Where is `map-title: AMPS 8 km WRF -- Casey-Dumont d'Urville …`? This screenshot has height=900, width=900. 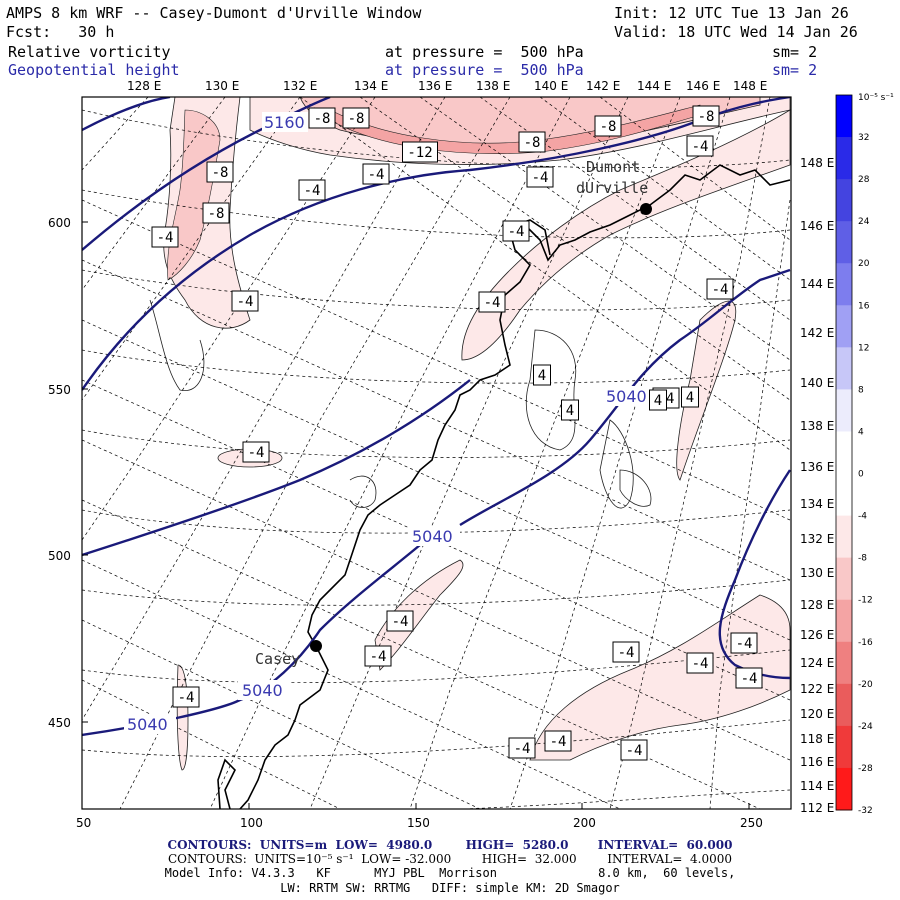 map-title: AMPS 8 km WRF -- Casey-Dumont d'Urville … is located at coordinates (214, 13).